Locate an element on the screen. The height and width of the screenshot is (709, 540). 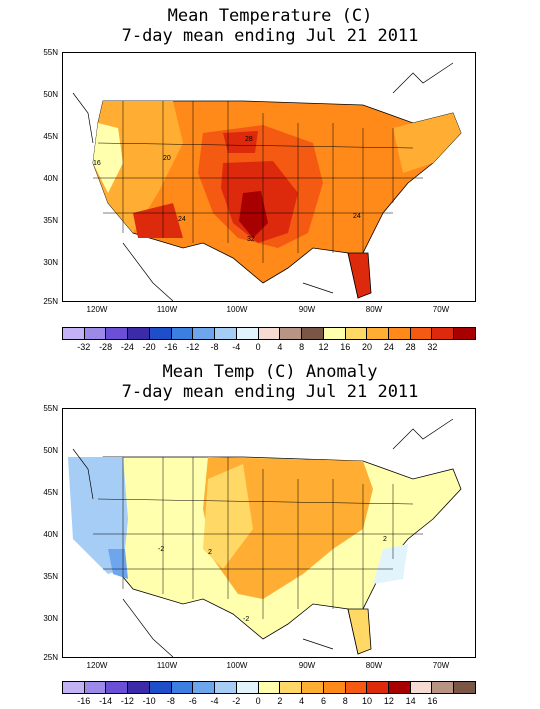
legend-tick-label: -8 is located at coordinates (214, 347).